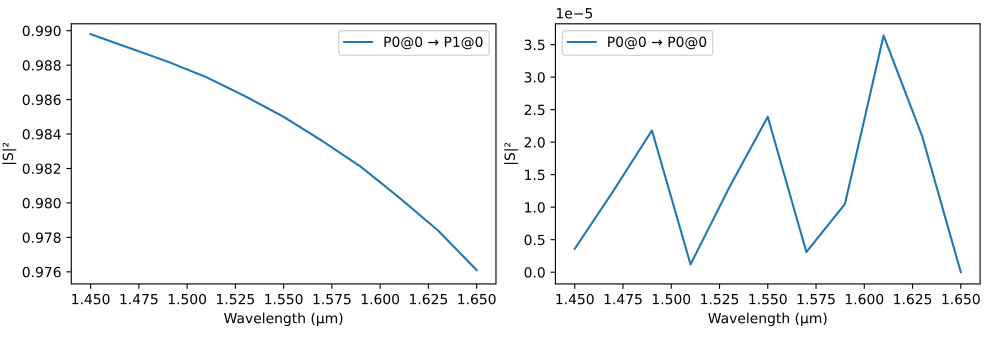 The height and width of the screenshot is (340, 990). Describe the element at coordinates (574, 13) in the screenshot. I see `text: 1e−5` at that location.